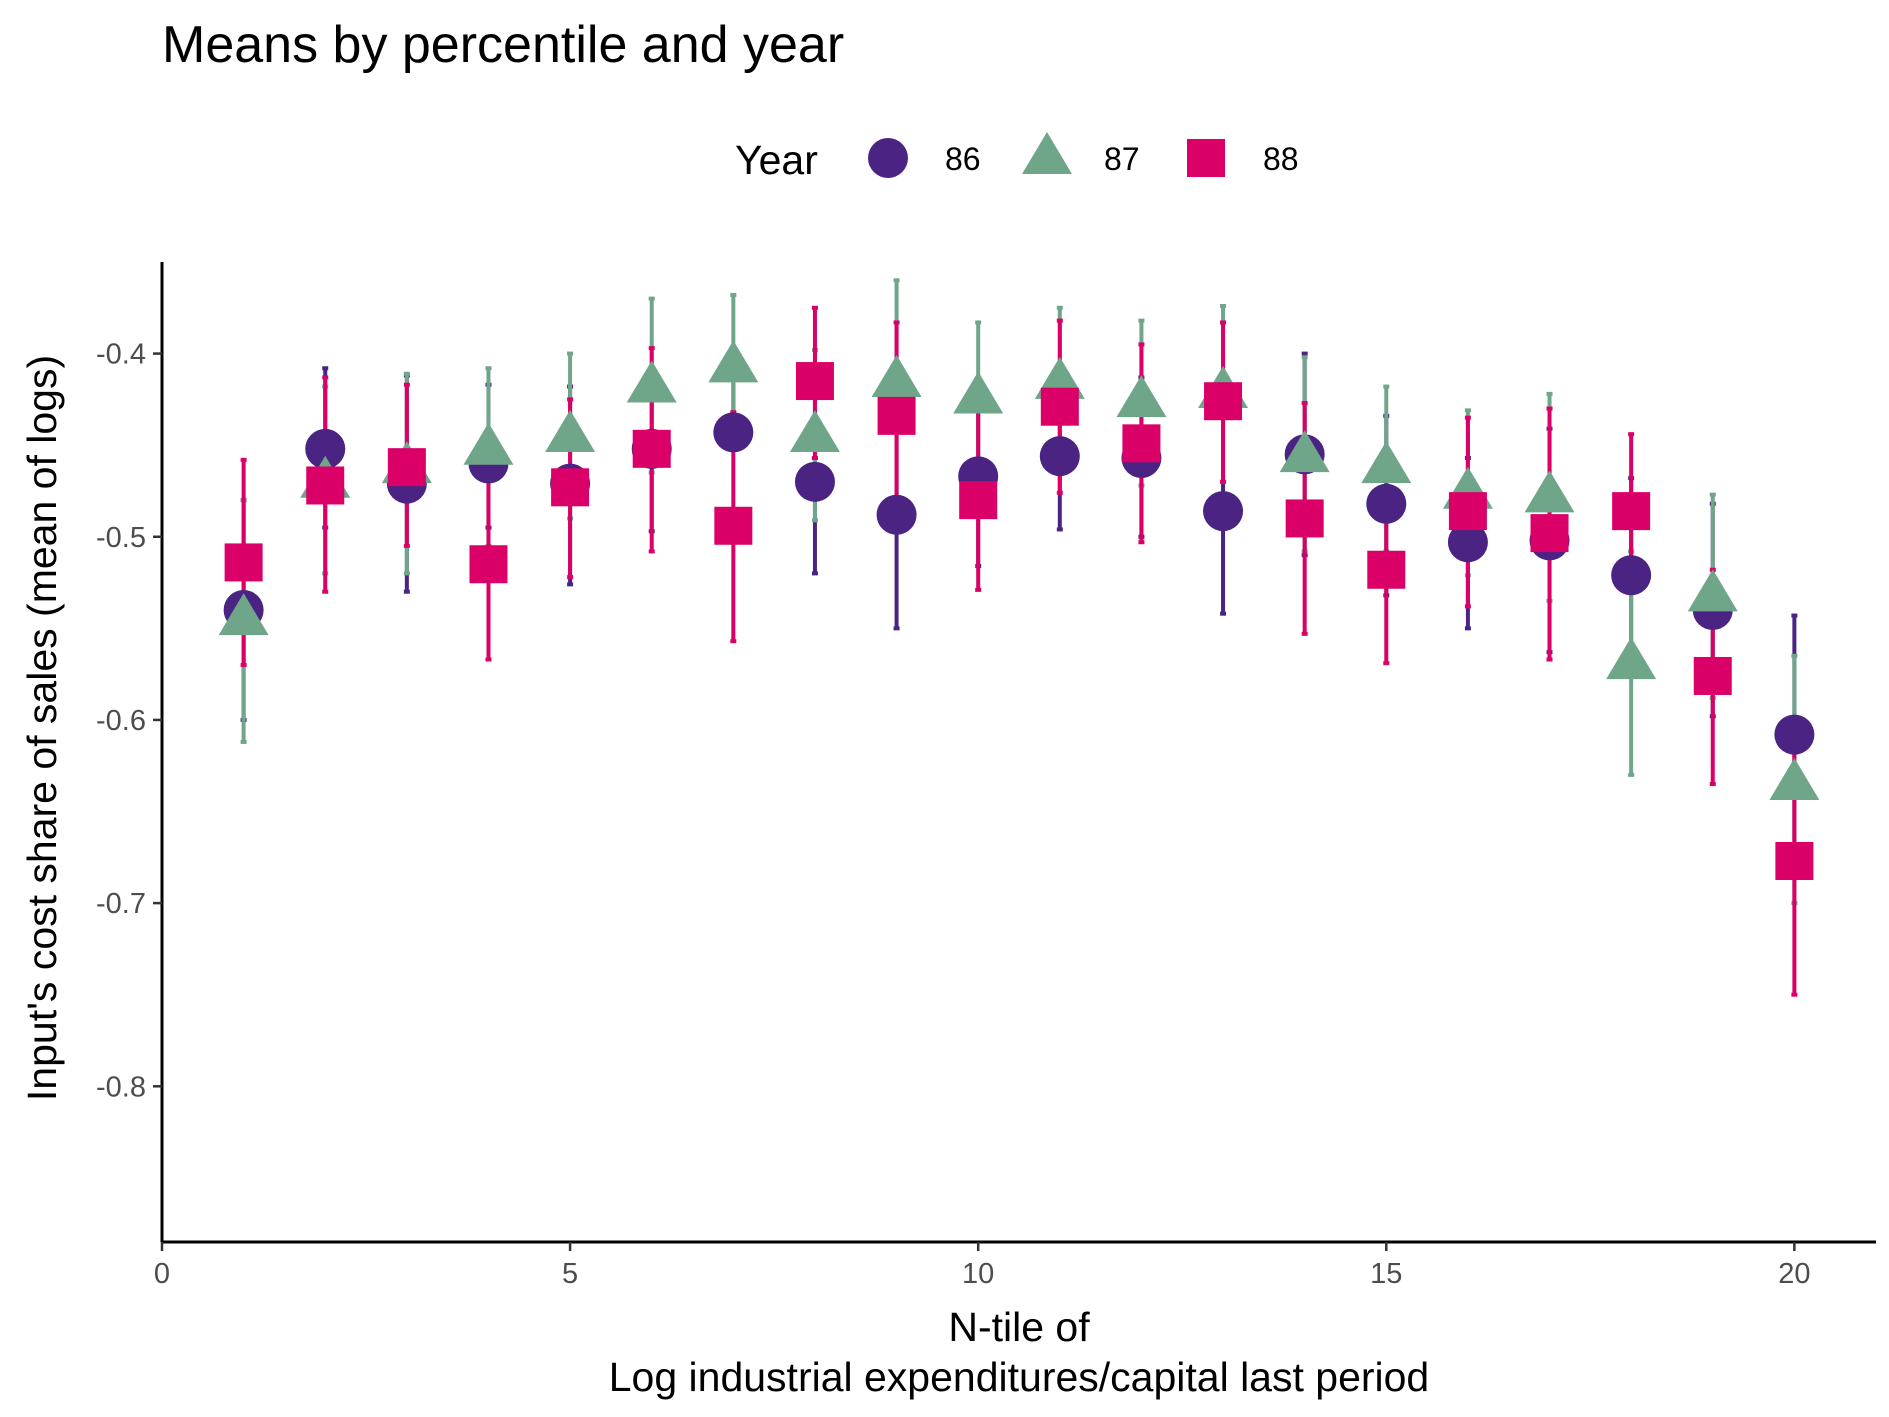  What do you see at coordinates (503, 45) in the screenshot?
I see `chart-title: Means by percentile and year` at bounding box center [503, 45].